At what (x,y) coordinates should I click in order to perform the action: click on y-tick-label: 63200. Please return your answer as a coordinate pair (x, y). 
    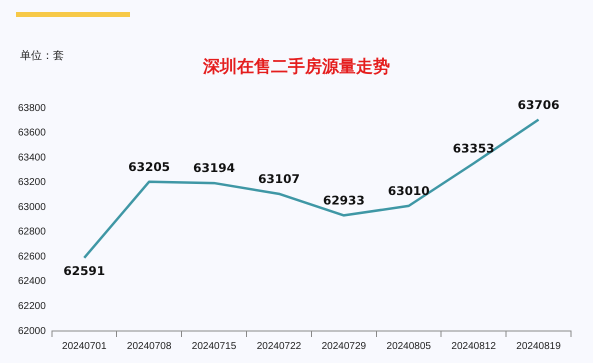
    Looking at the image, I should click on (32, 182).